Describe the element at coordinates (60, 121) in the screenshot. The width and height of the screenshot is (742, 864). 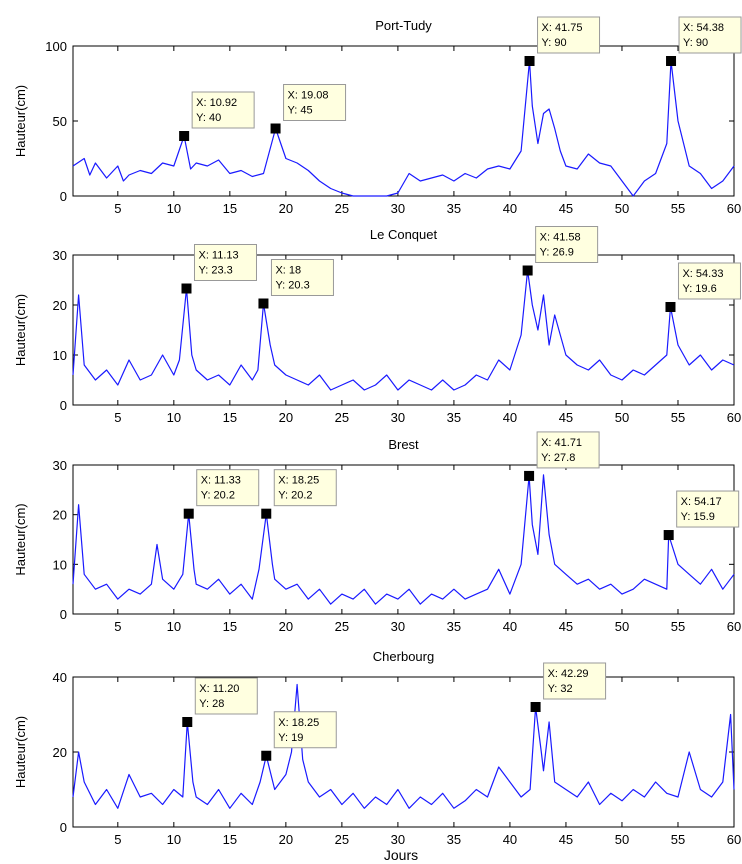
I see `y-tick-label: 50` at that location.